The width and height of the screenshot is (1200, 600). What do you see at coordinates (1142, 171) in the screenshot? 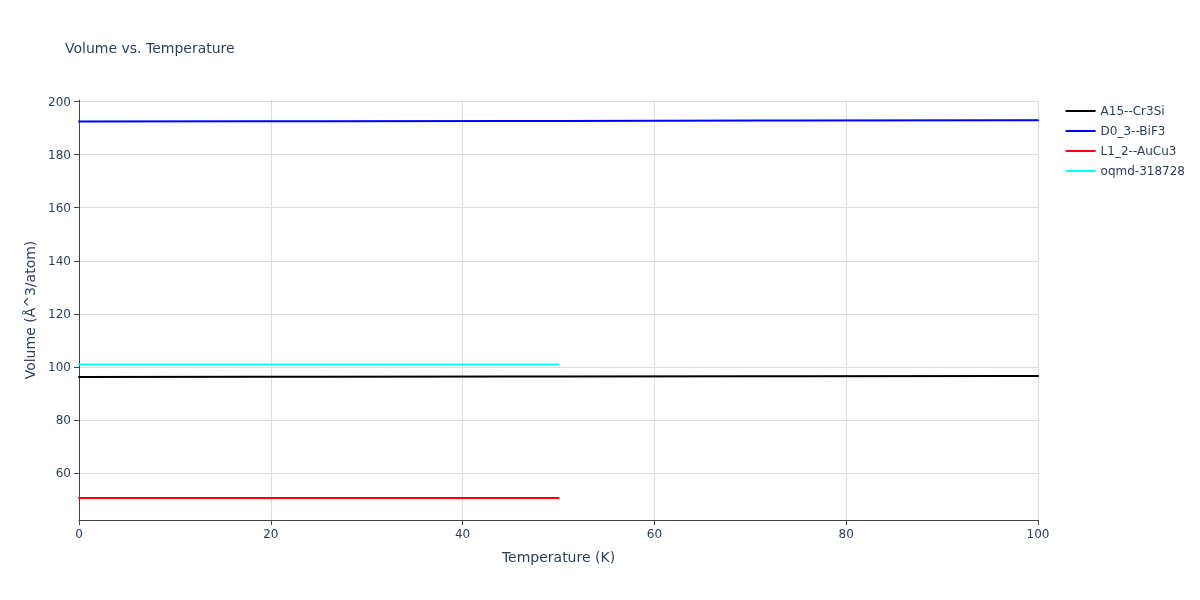
I see `legend-label: oqmd-318728` at bounding box center [1142, 171].